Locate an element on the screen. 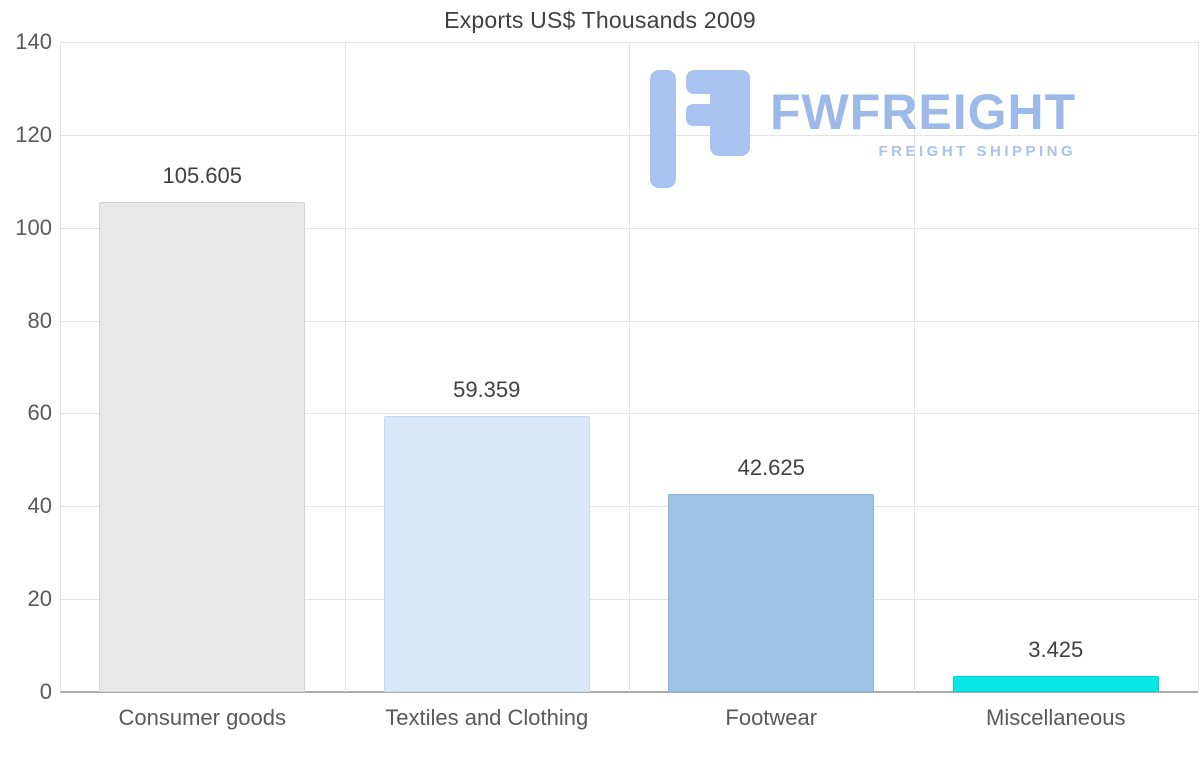 Image resolution: width=1200 pixels, height=763 pixels. x-axis-label-miscellaneous: Miscellaneous is located at coordinates (1056, 717).